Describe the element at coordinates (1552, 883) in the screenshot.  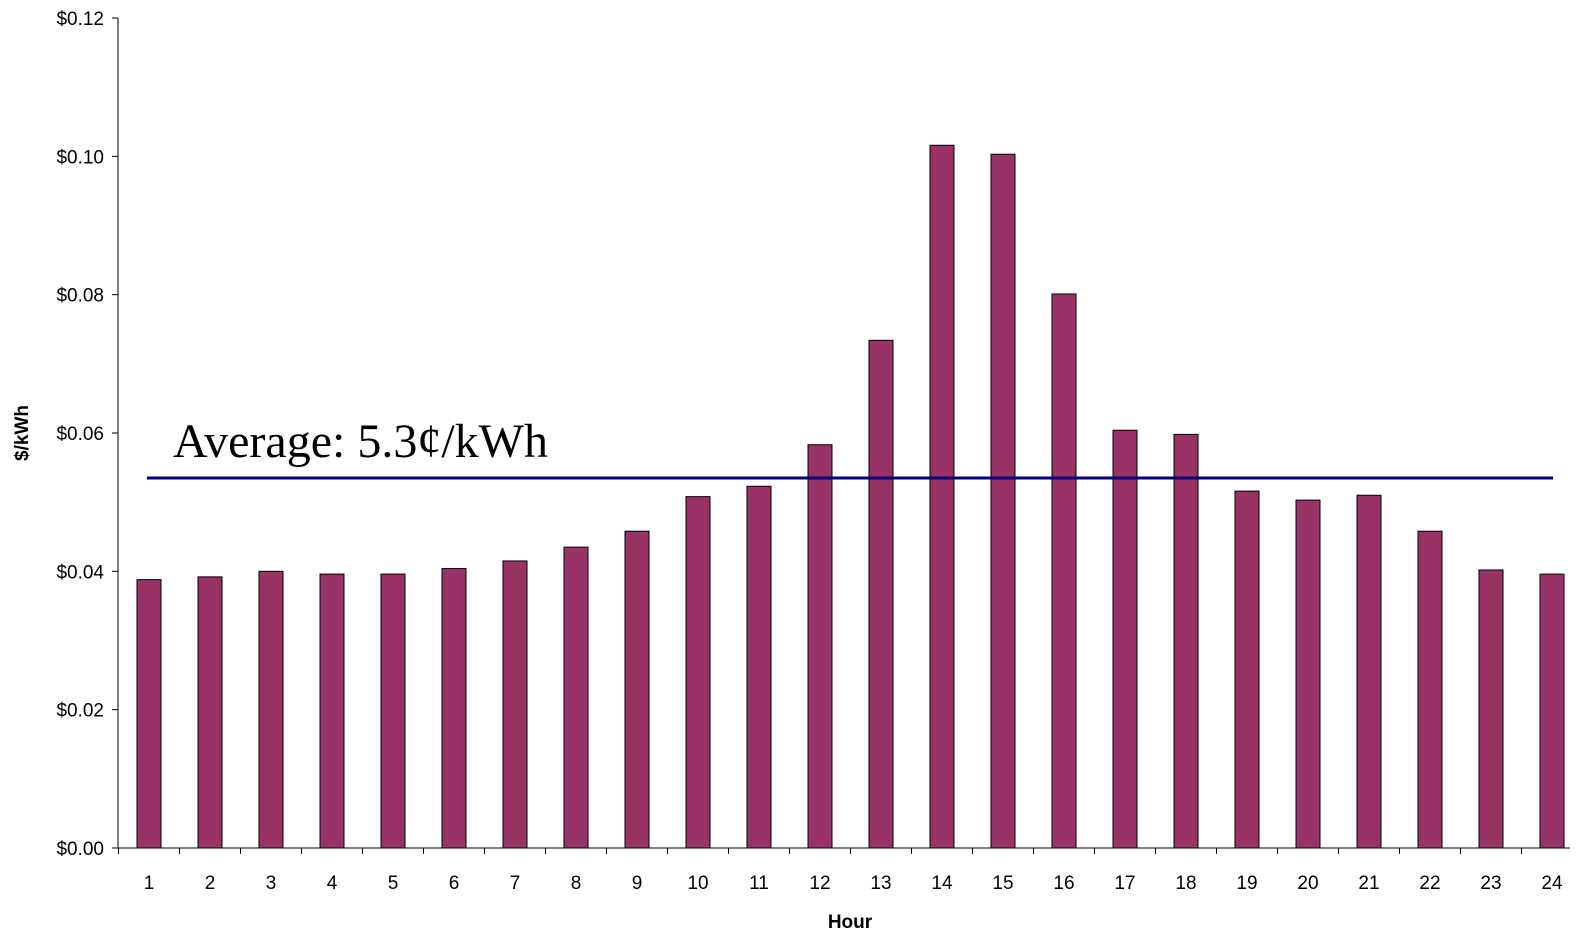
I see `x-tick-label: 24` at that location.